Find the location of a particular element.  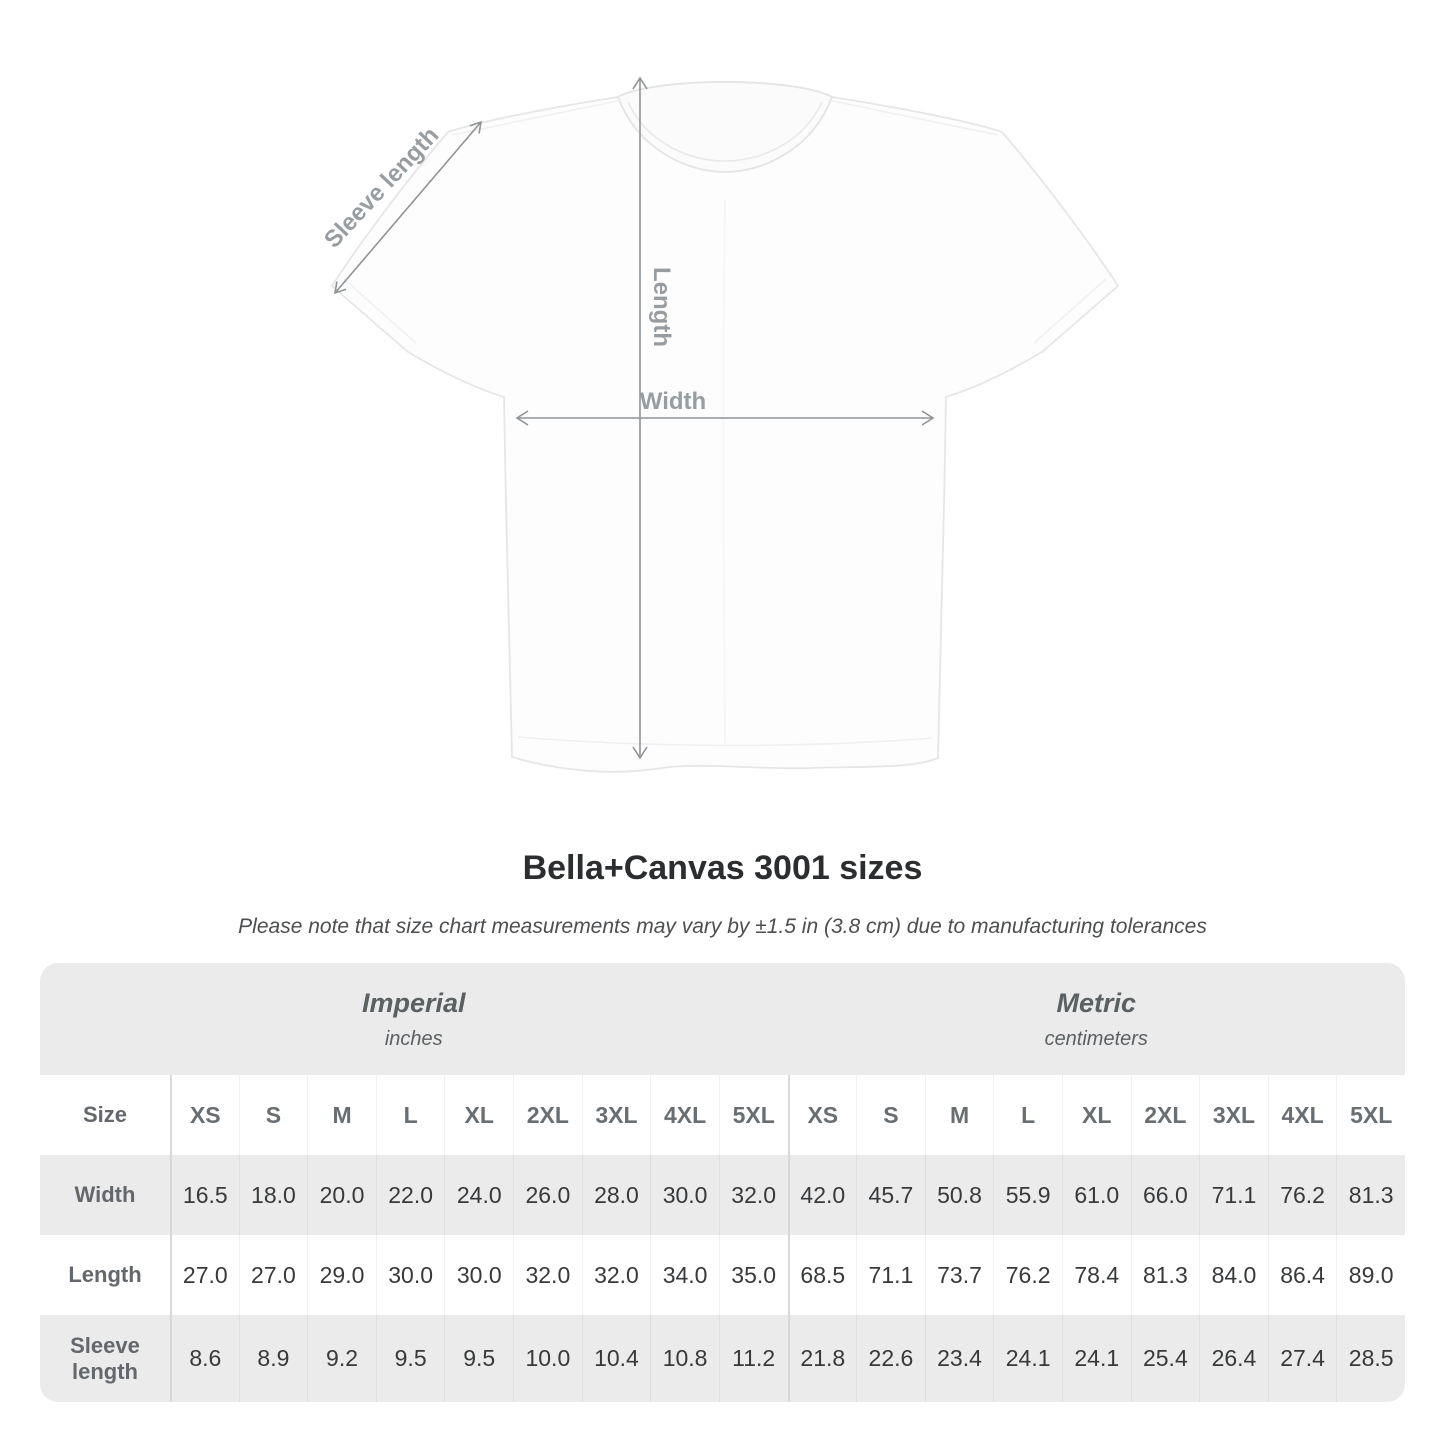

table-cell: 28.5 is located at coordinates (1370, 1358).